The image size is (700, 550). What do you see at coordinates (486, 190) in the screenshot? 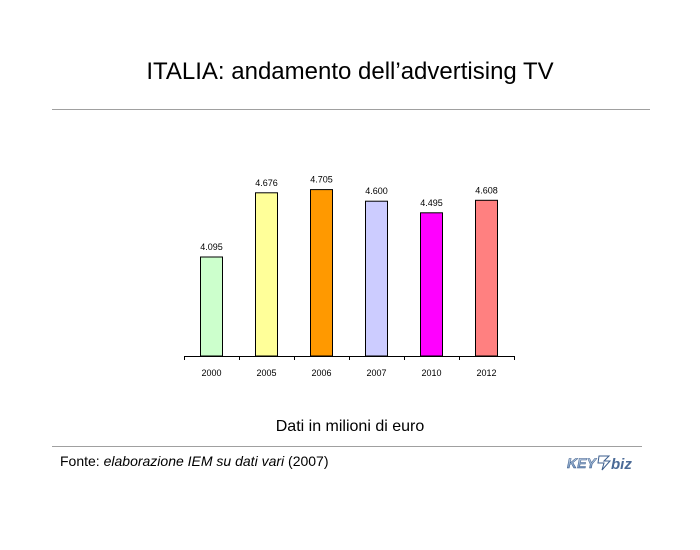
I see `data-label-2012: 4.608` at bounding box center [486, 190].